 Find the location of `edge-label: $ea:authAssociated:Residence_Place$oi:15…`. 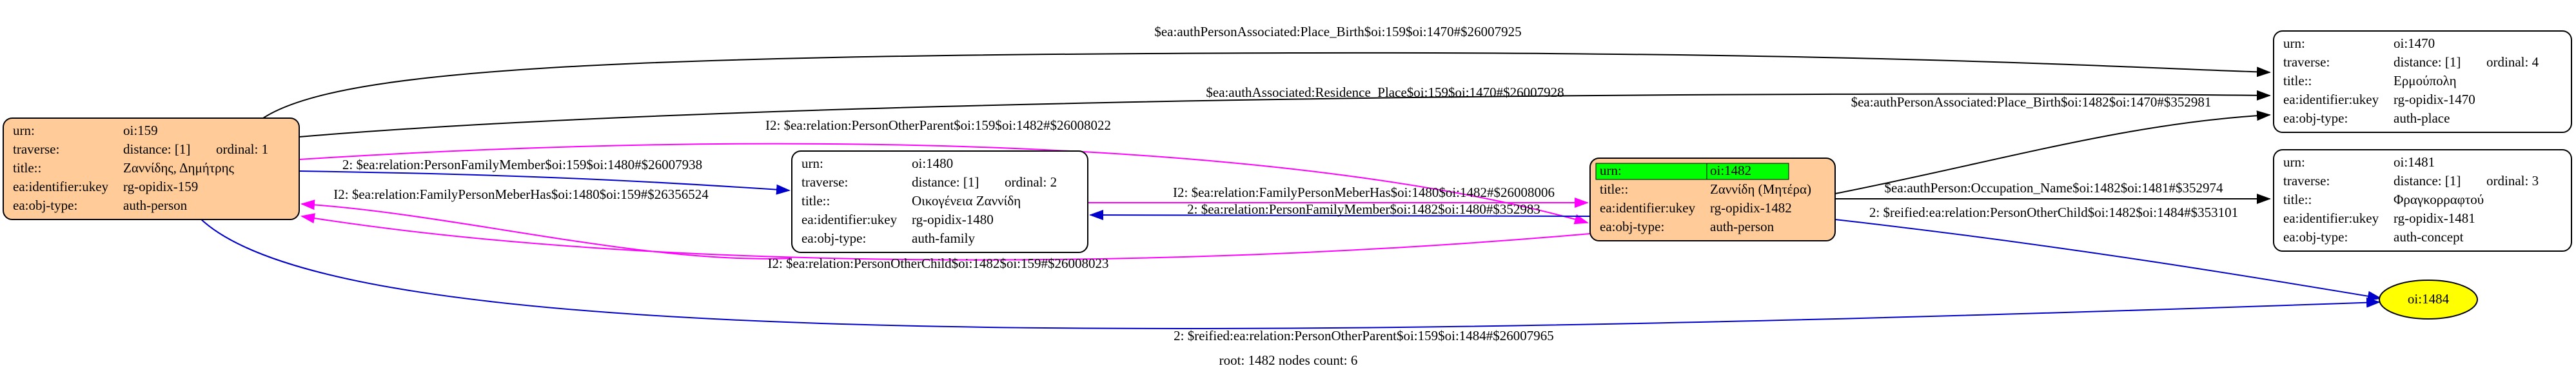

edge-label: $ea:authAssociated:Residence_Place$oi:15… is located at coordinates (1385, 92).